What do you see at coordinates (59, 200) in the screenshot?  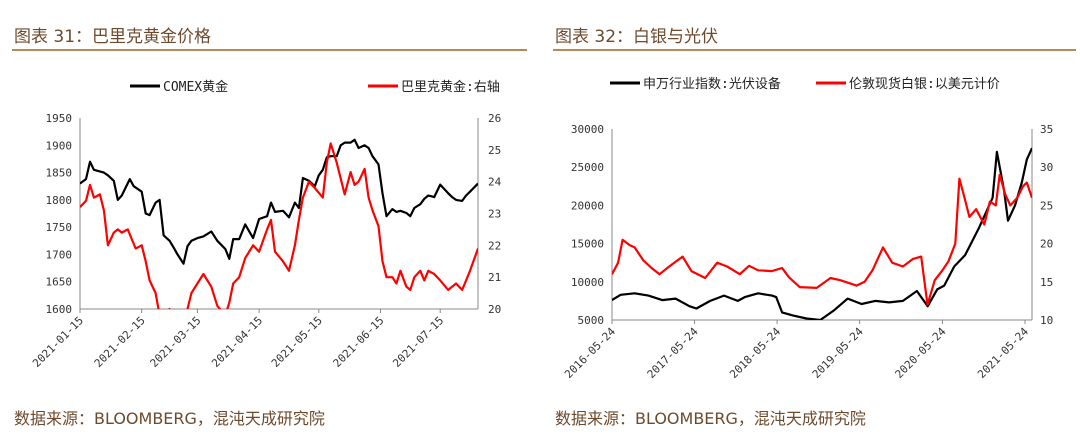 I see `y-left-tick-label: 1800` at bounding box center [59, 200].